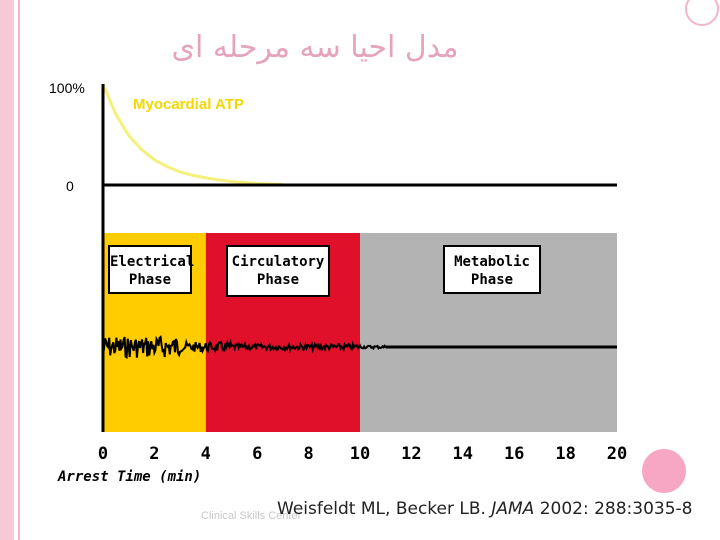 Image resolution: width=720 pixels, height=540 pixels. What do you see at coordinates (463, 454) in the screenshot?
I see `x-tick-14: 14` at bounding box center [463, 454].